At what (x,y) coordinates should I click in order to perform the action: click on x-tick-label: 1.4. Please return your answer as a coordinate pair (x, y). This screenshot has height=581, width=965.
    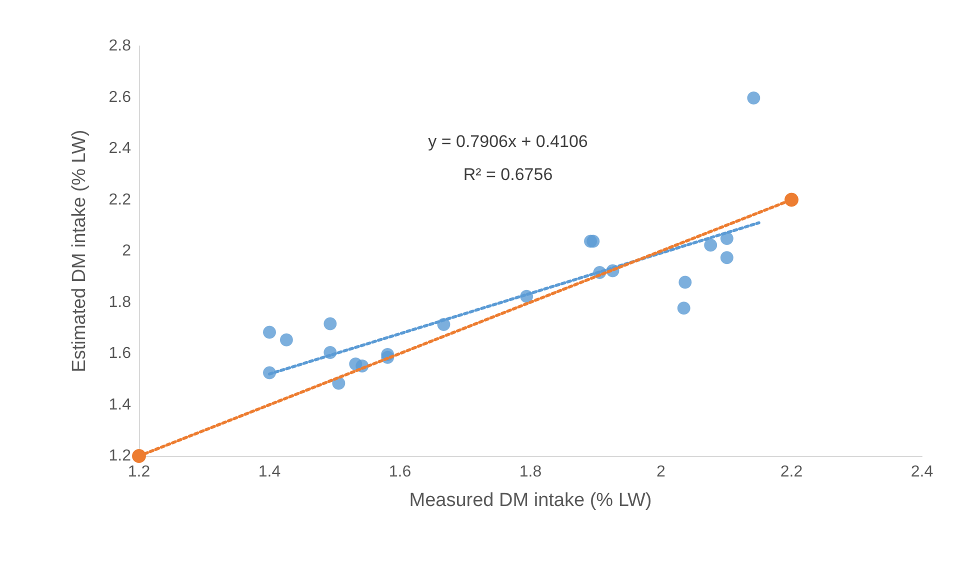
    Looking at the image, I should click on (269, 472).